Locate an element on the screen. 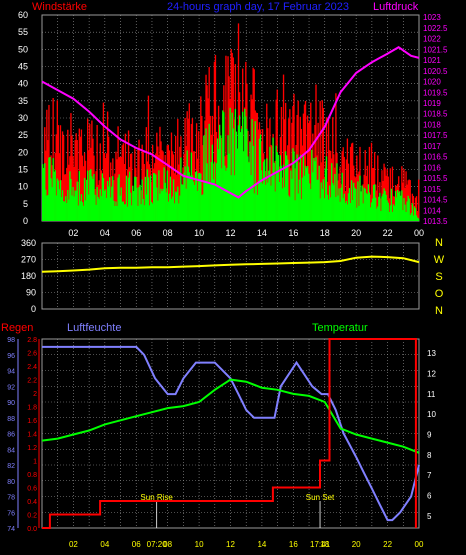  pressure-y-tick-label: 1014 is located at coordinates (432, 210).